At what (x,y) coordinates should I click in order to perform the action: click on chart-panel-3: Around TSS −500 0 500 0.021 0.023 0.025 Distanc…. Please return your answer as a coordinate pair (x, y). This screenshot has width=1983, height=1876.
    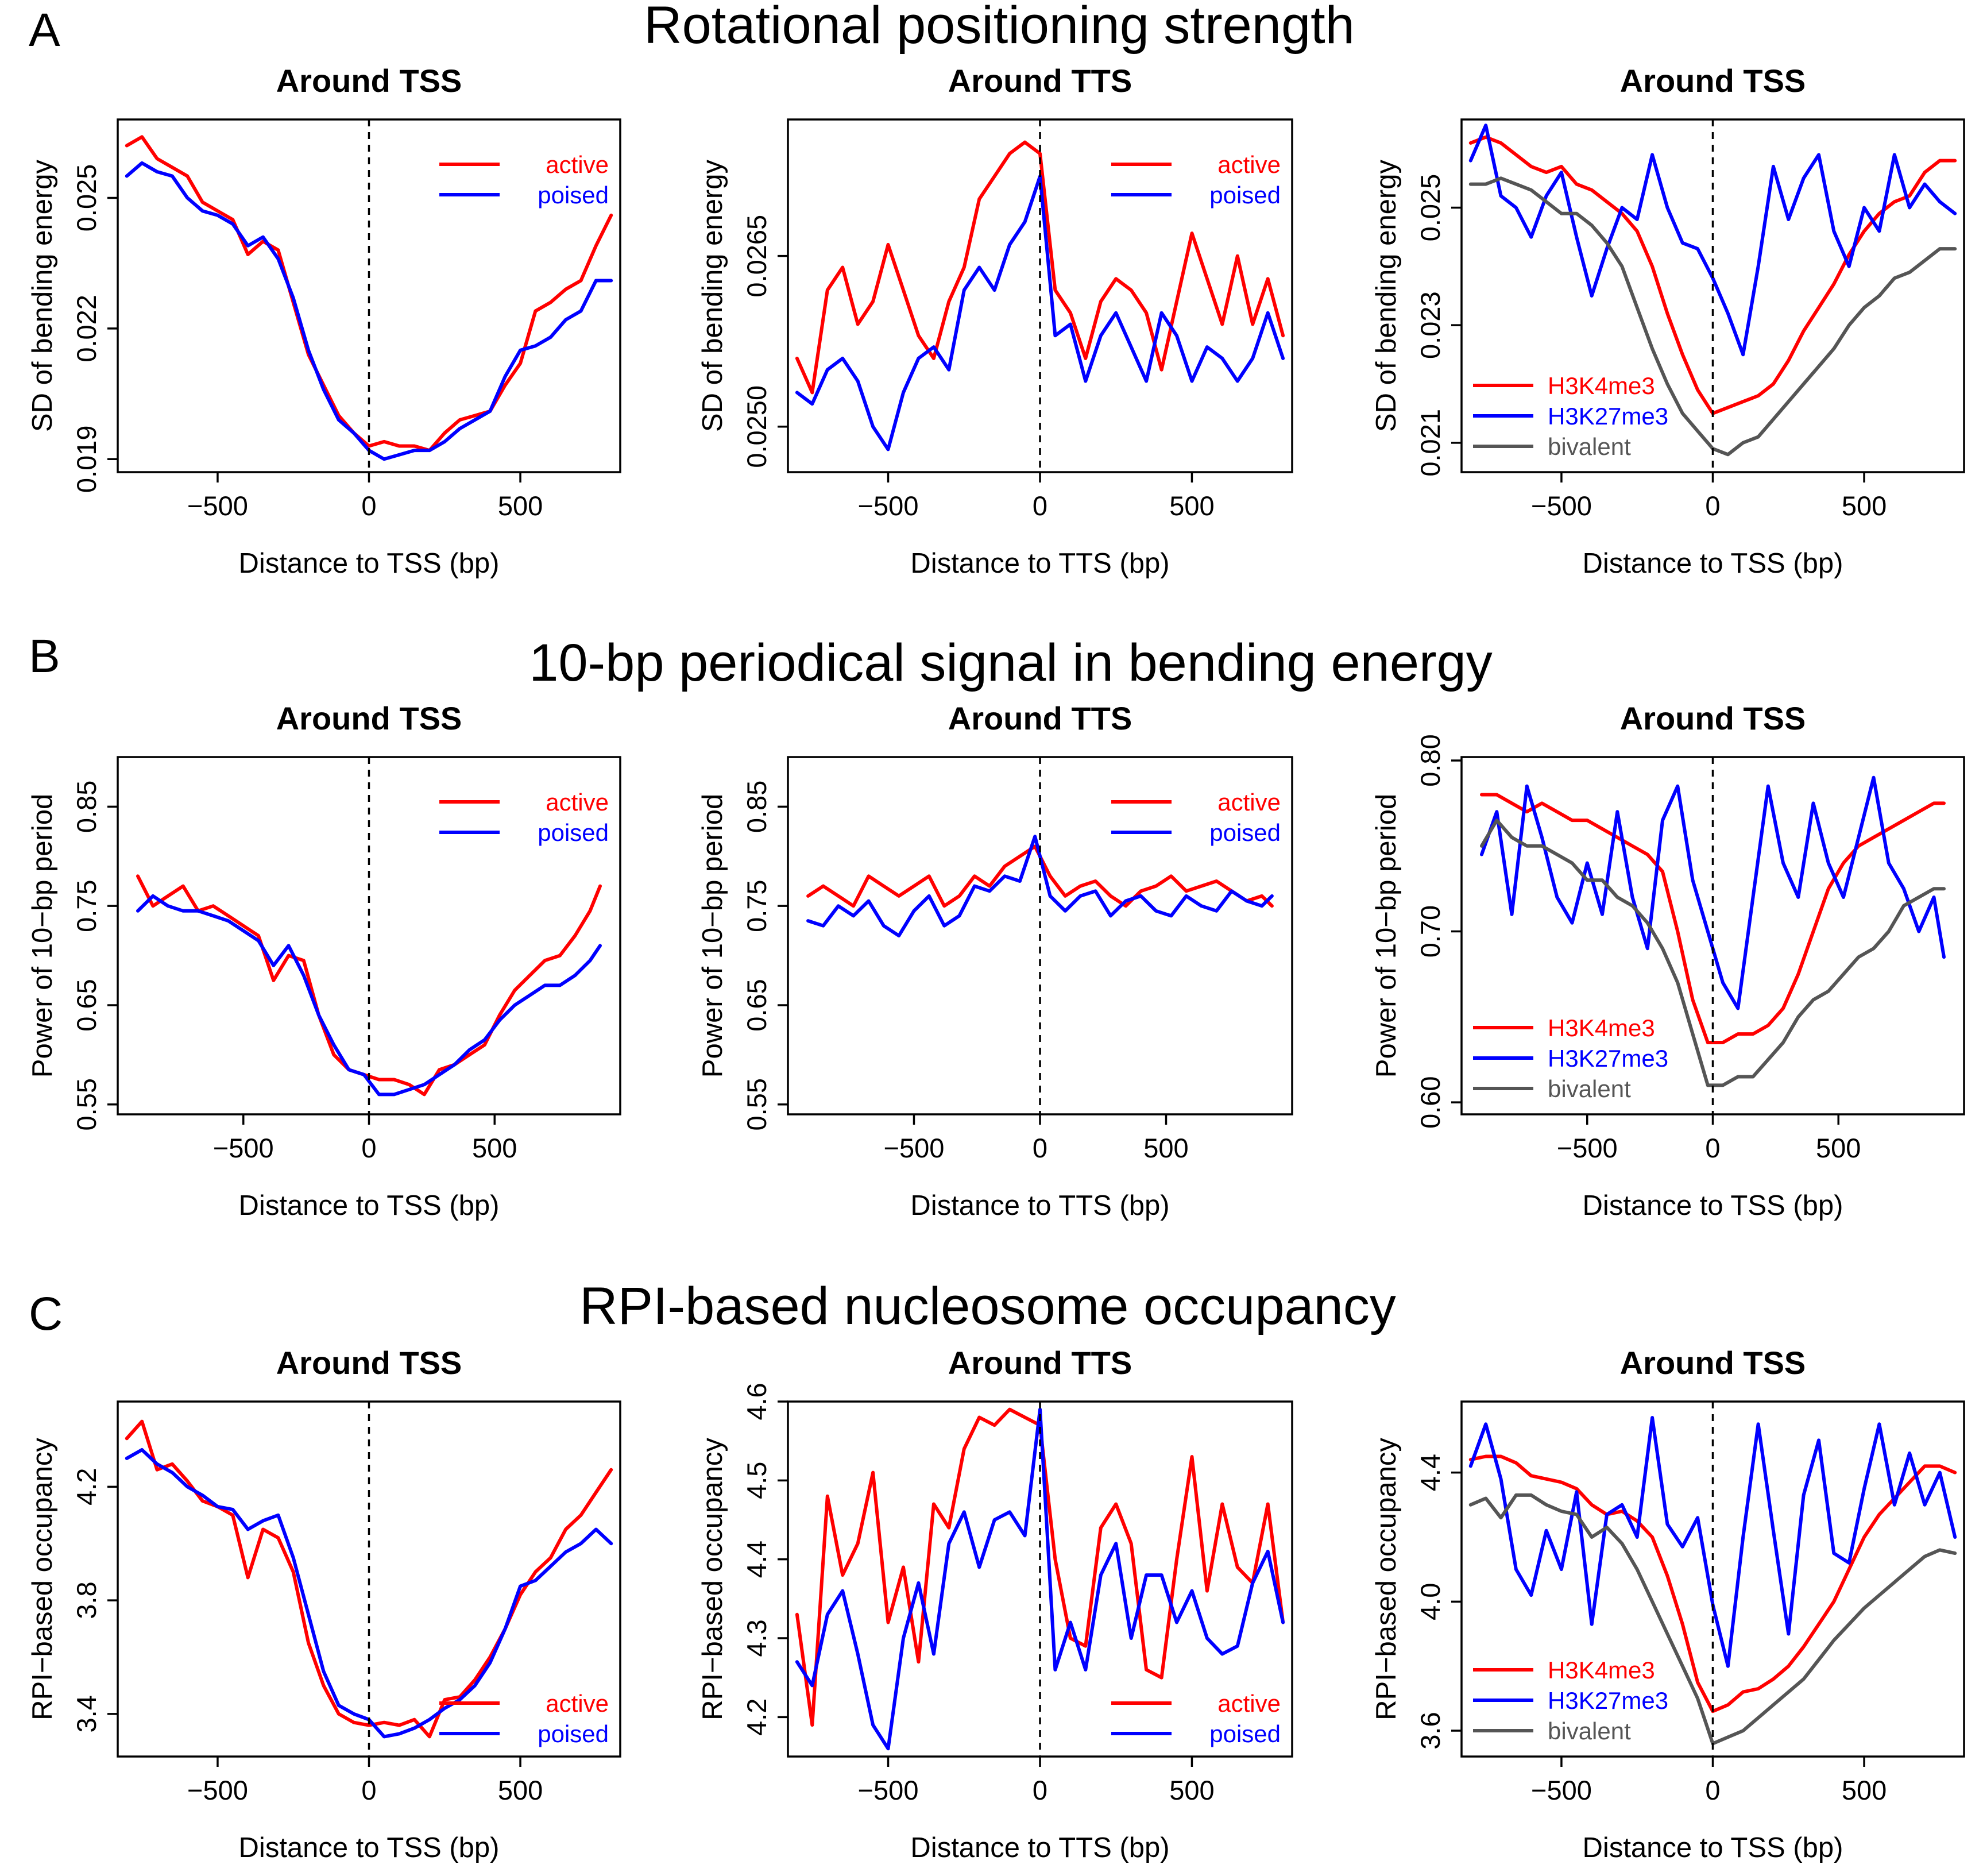
    Looking at the image, I should click on (1668, 321).